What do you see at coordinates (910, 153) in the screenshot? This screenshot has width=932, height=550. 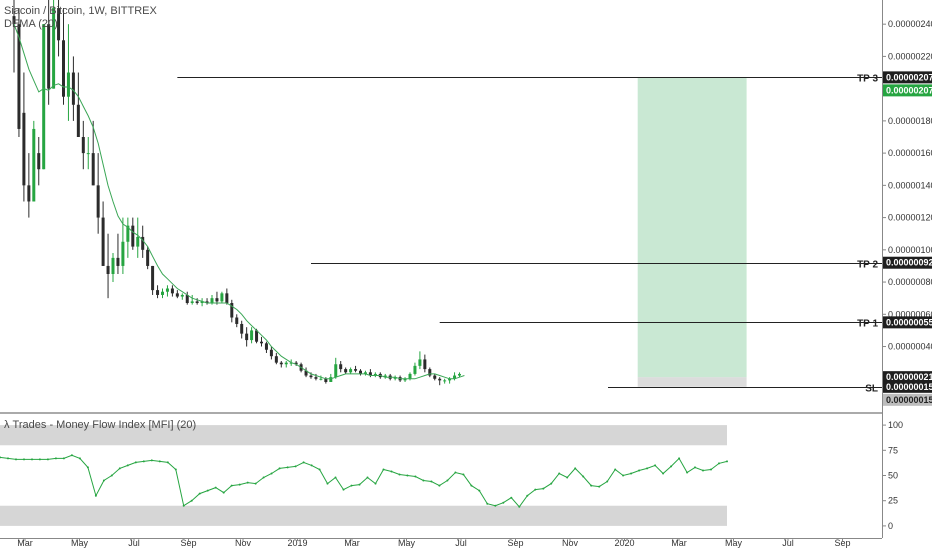 I see `price-tick-label: 0.00000160` at bounding box center [910, 153].